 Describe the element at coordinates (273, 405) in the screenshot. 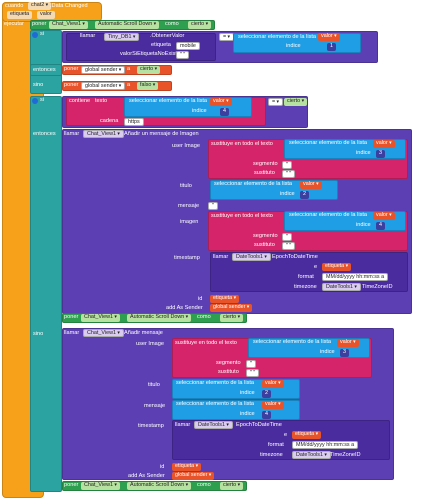

I see `get-valor-mensaje: valor` at that location.